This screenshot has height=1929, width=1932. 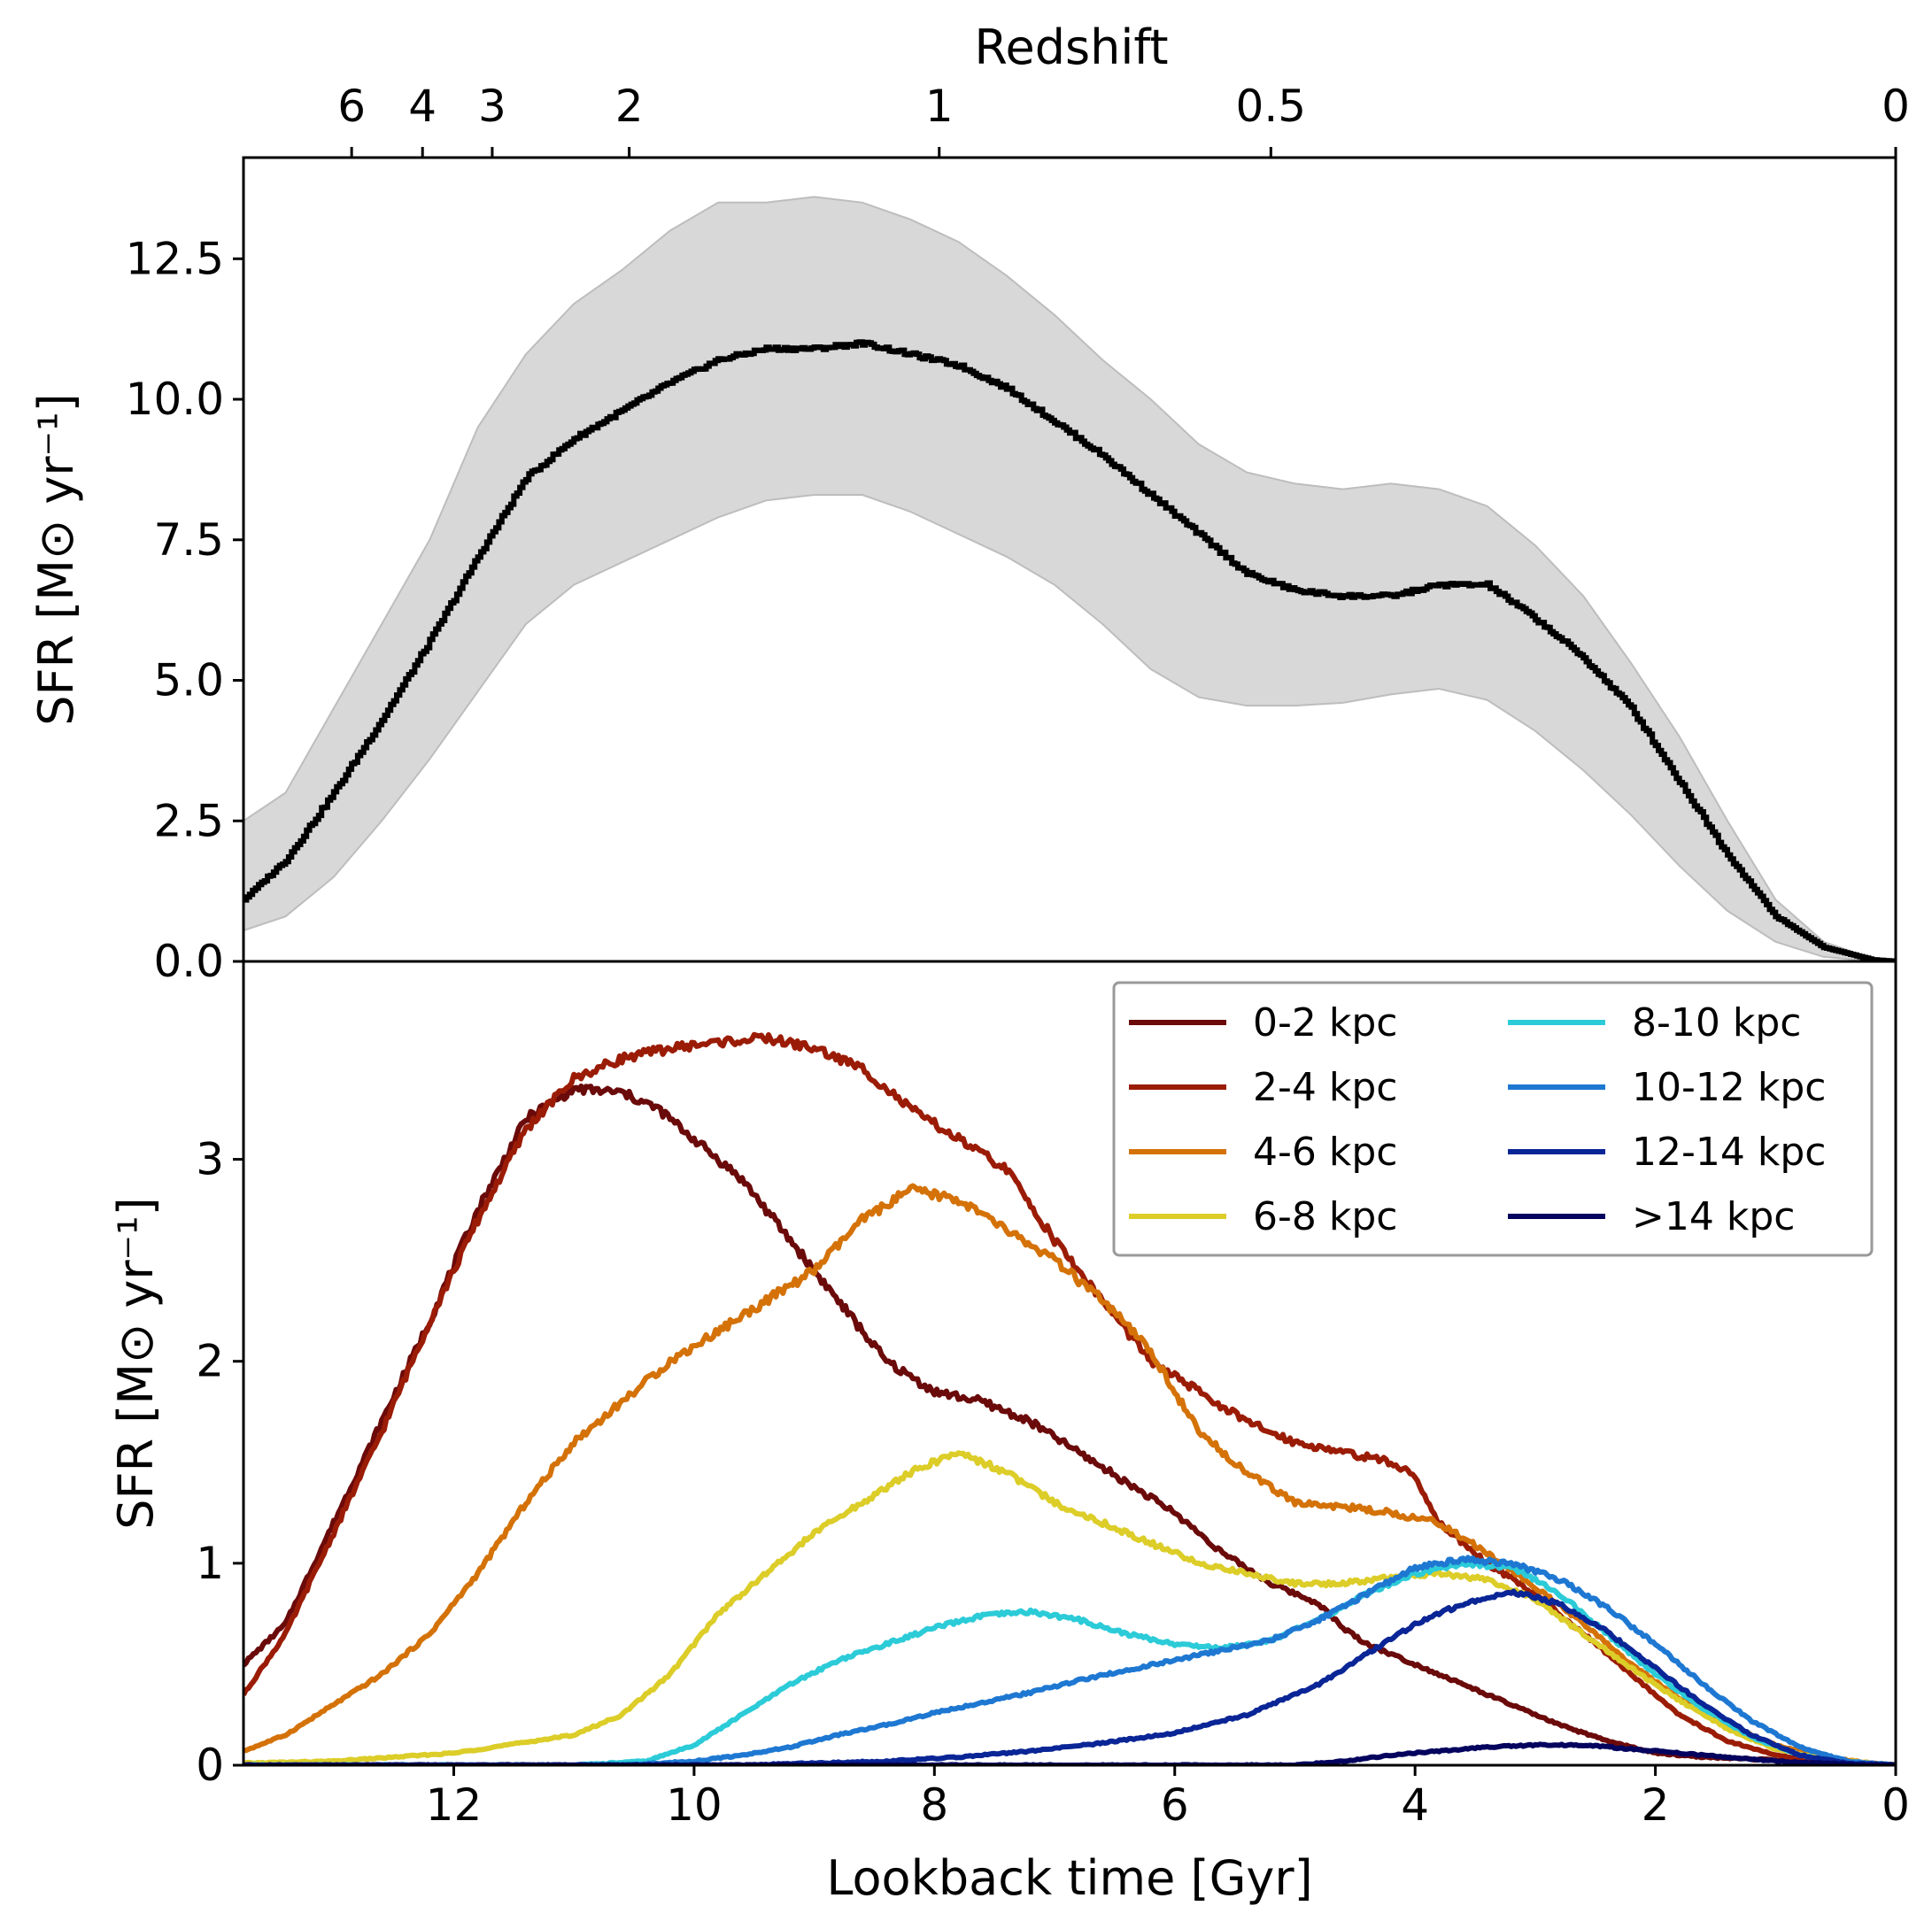 I want to click on legend-box, so click(x=1493, y=1119).